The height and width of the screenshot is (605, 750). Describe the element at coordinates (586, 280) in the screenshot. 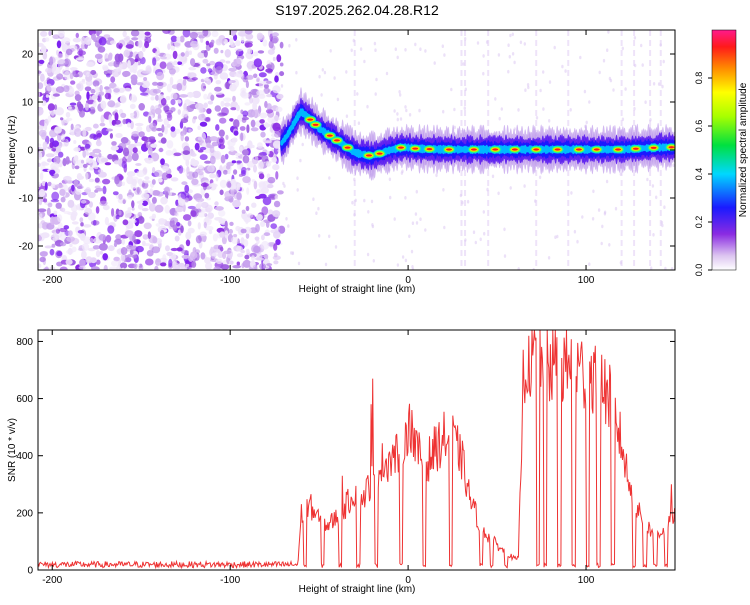

I see `spectrogram-xtick-label: 100` at that location.